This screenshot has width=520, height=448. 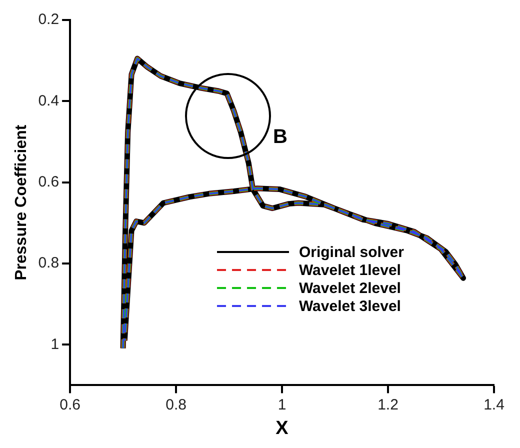 I want to click on x-tick-label: 0.6, so click(x=70, y=405).